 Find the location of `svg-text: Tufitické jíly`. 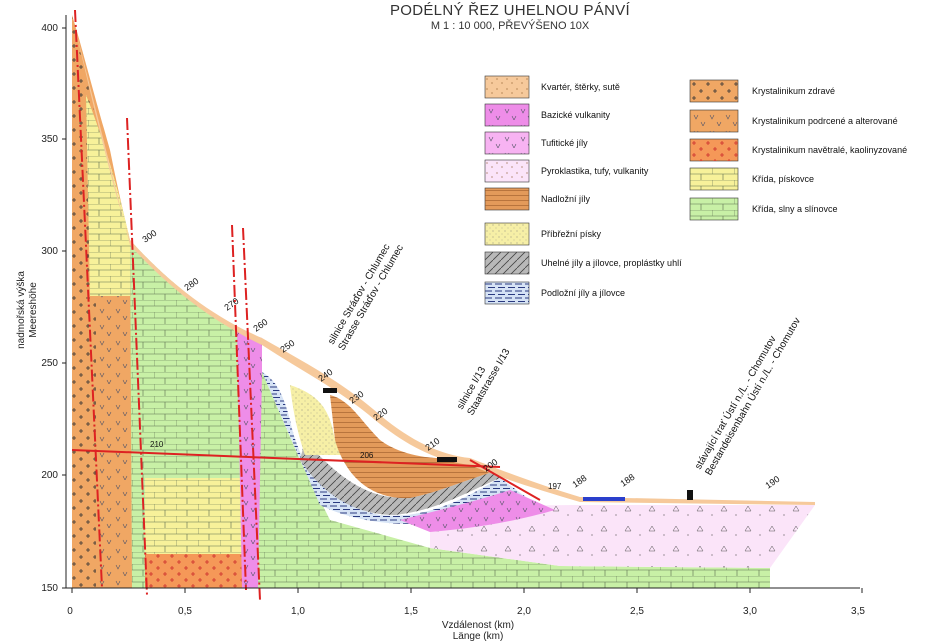

svg-text: Tufitické jíly is located at coordinates (564, 143).